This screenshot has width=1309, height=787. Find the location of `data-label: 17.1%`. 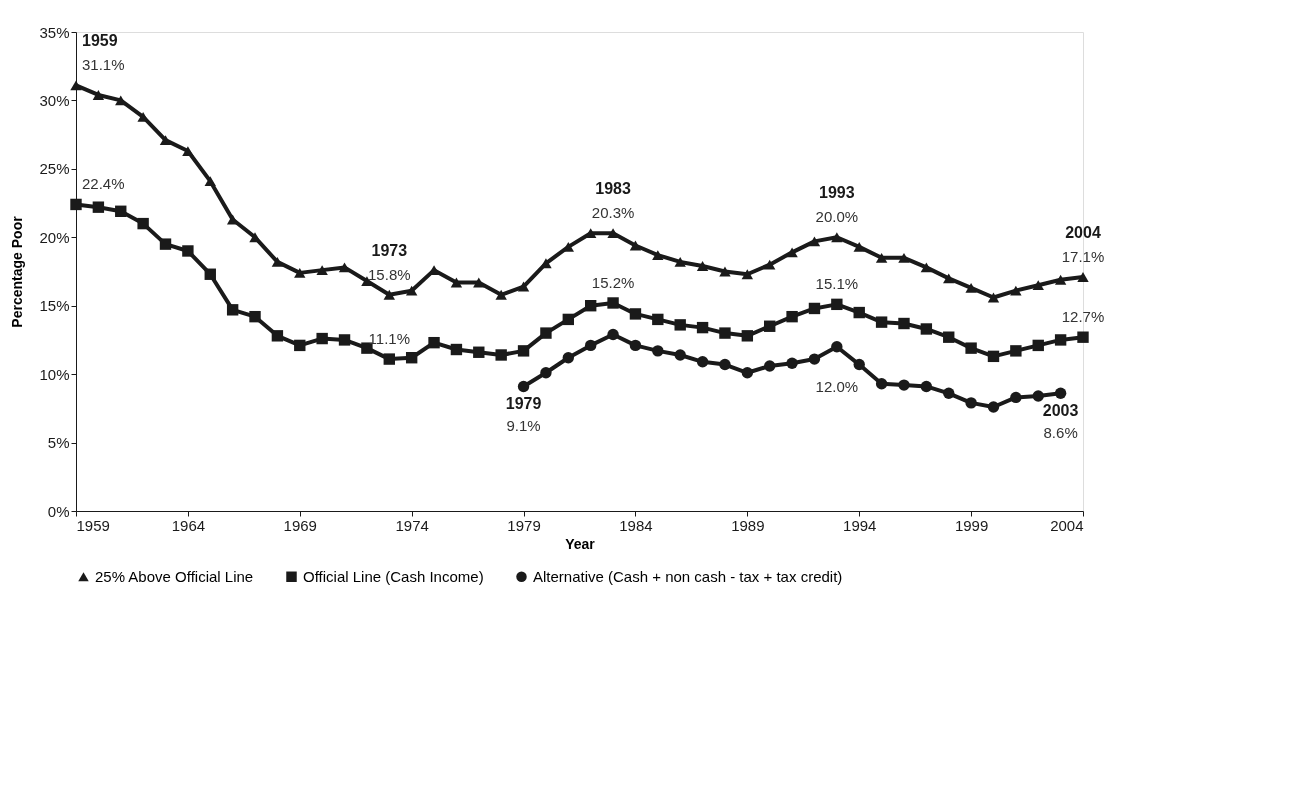

data-label: 17.1% is located at coordinates (1083, 256).